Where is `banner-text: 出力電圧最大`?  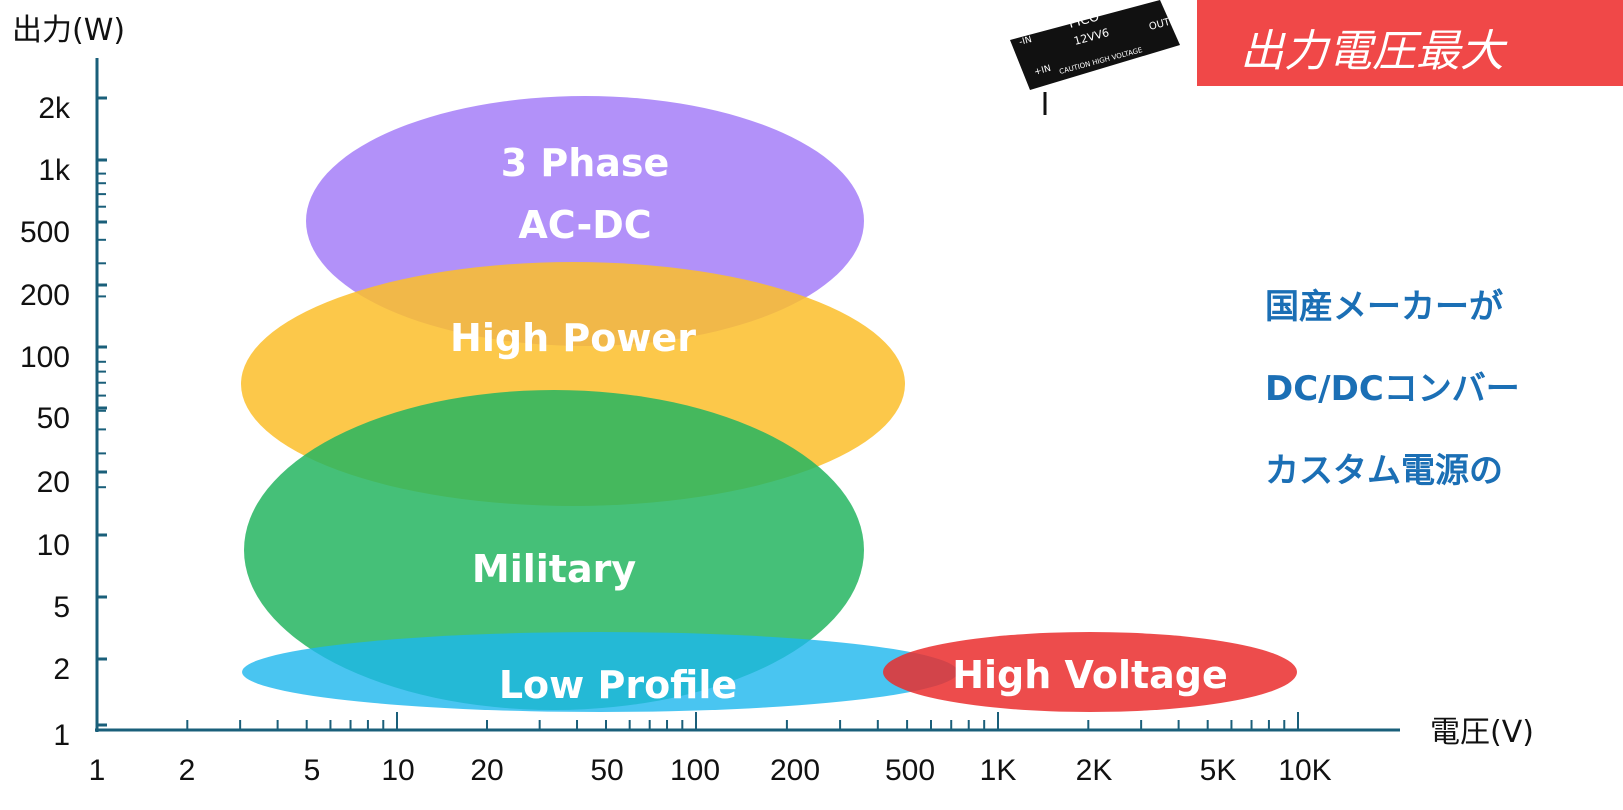
banner-text: 出力電圧最大 is located at coordinates (1374, 51).